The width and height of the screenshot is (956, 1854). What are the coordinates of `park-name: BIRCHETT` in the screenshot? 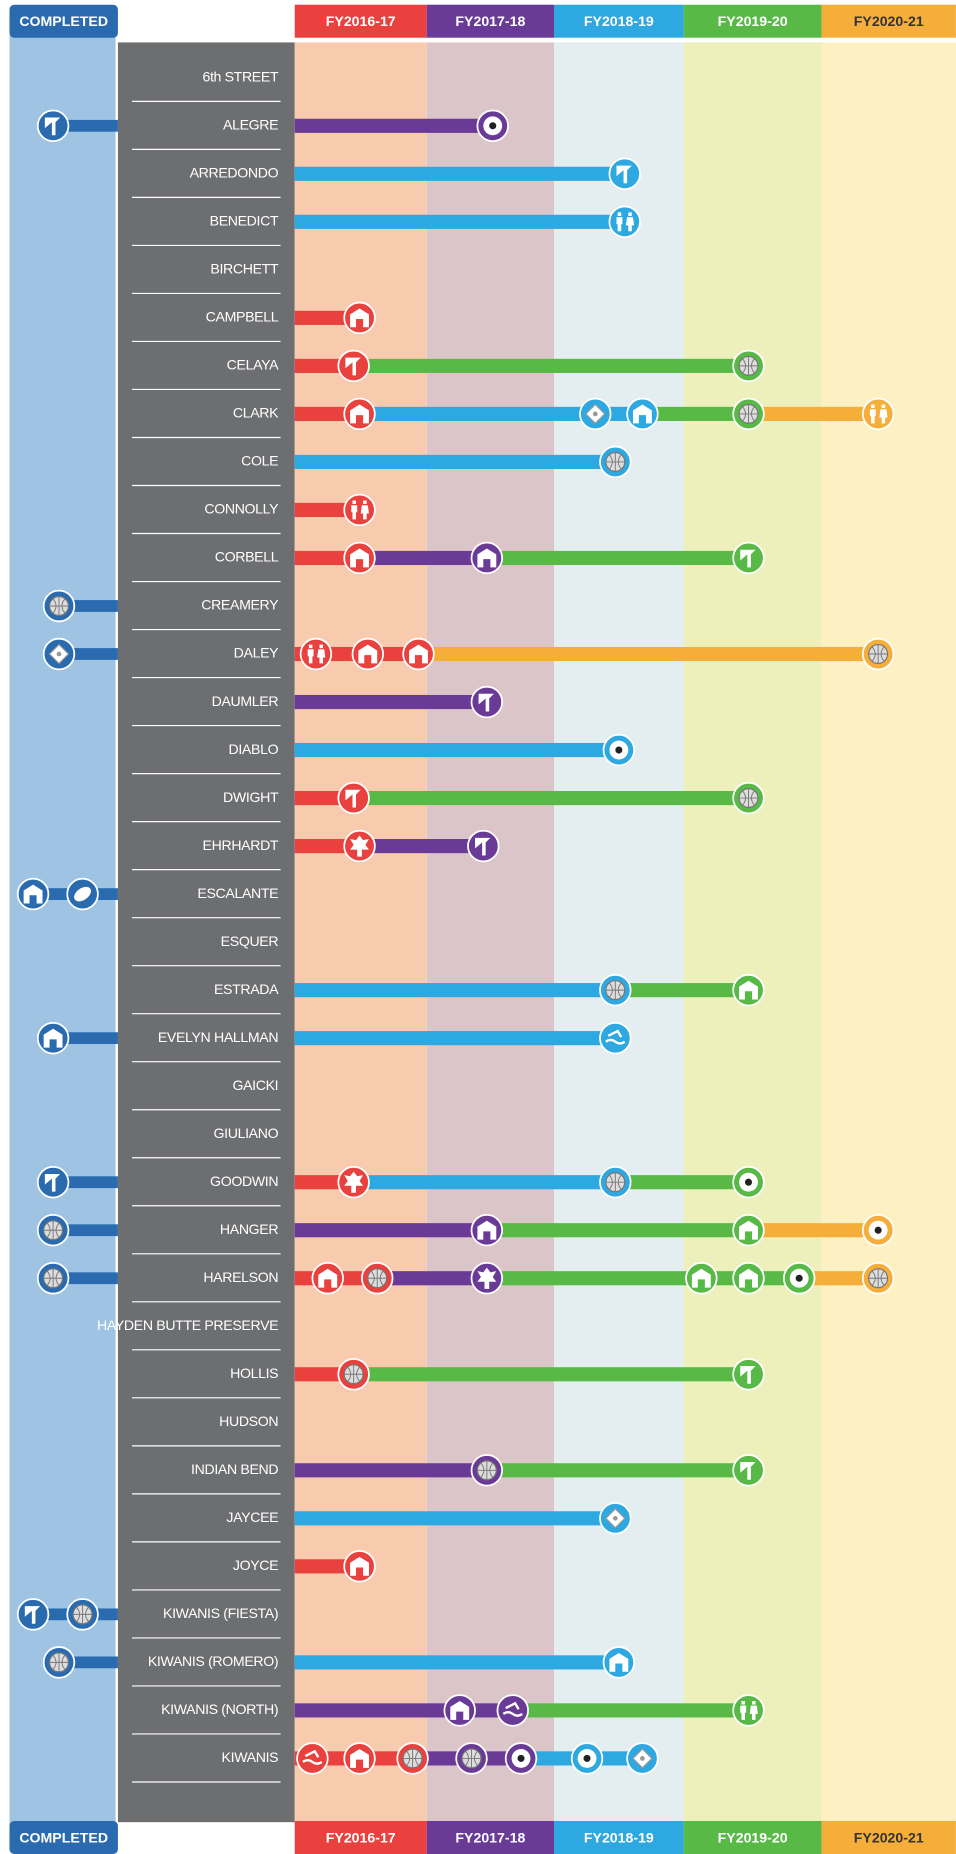 It's located at (244, 269).